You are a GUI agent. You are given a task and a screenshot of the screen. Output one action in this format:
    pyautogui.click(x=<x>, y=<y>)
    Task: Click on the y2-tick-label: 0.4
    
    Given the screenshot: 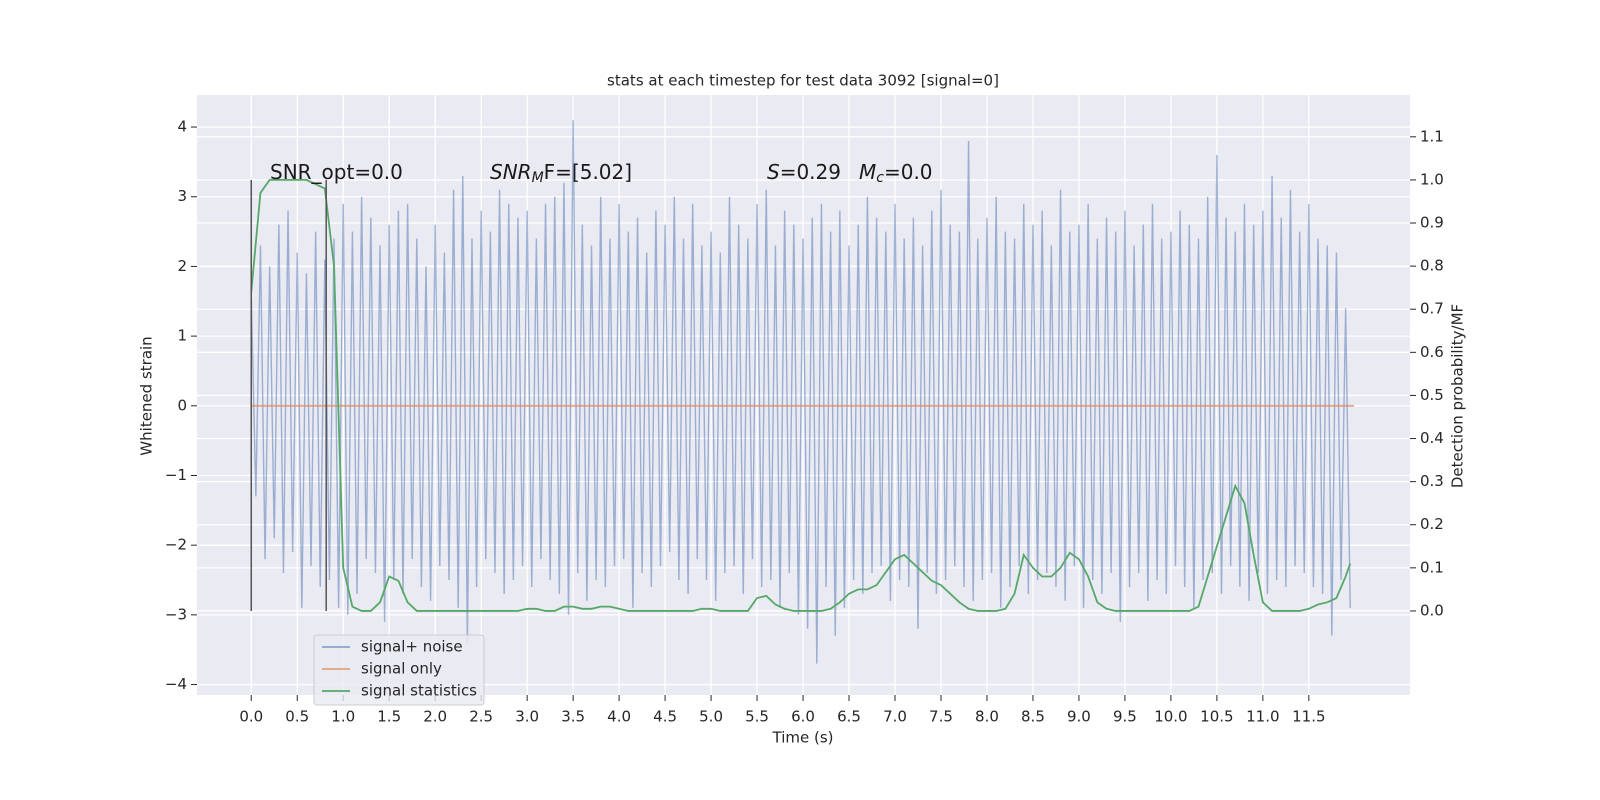 What is the action you would take?
    pyautogui.click(x=1432, y=438)
    